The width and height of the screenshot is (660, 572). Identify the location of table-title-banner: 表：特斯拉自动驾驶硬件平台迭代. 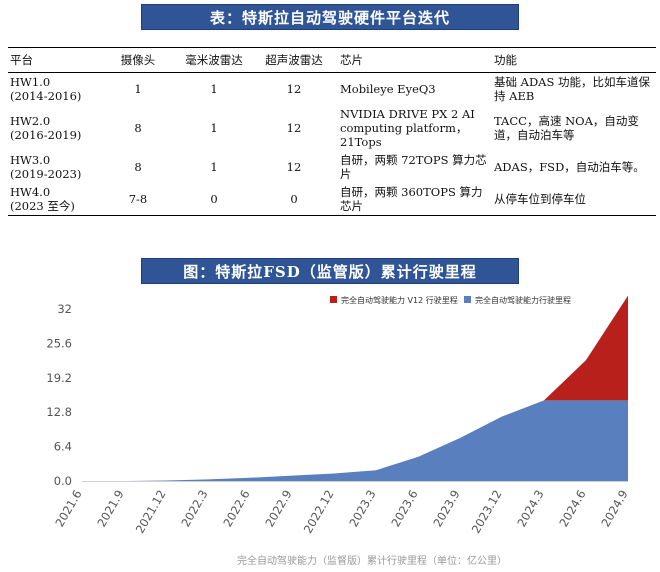
(330, 17).